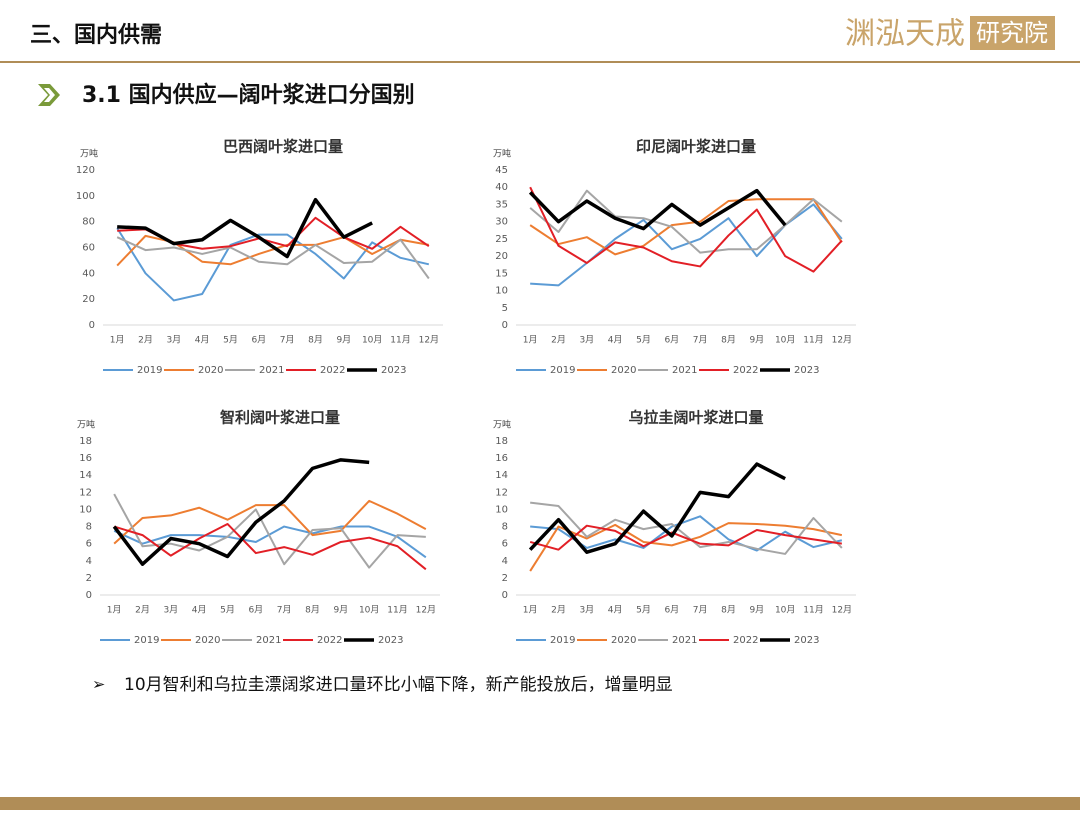 This screenshot has height=814, width=1080. What do you see at coordinates (696, 147) in the screenshot?
I see `chart-title: 印尼阔叶浆进口量` at bounding box center [696, 147].